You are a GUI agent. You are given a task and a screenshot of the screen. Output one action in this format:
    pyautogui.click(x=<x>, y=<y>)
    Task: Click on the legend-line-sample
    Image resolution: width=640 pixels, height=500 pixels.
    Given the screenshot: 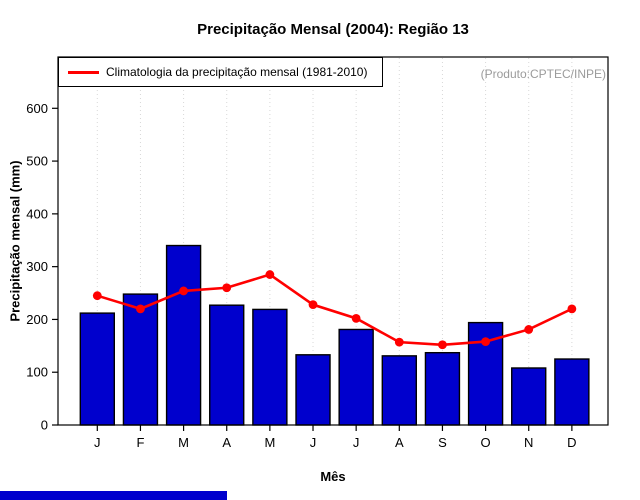 What is the action you would take?
    pyautogui.click(x=83, y=72)
    